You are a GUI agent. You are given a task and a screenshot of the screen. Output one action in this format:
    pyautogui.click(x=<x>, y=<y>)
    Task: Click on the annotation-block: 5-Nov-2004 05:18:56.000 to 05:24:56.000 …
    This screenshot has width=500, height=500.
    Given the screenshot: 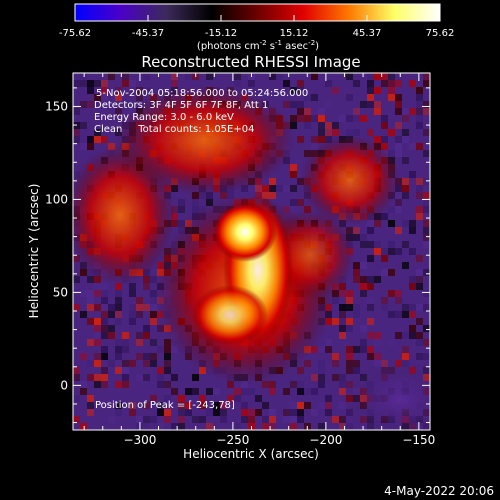 What is the action you would take?
    pyautogui.click(x=201, y=111)
    